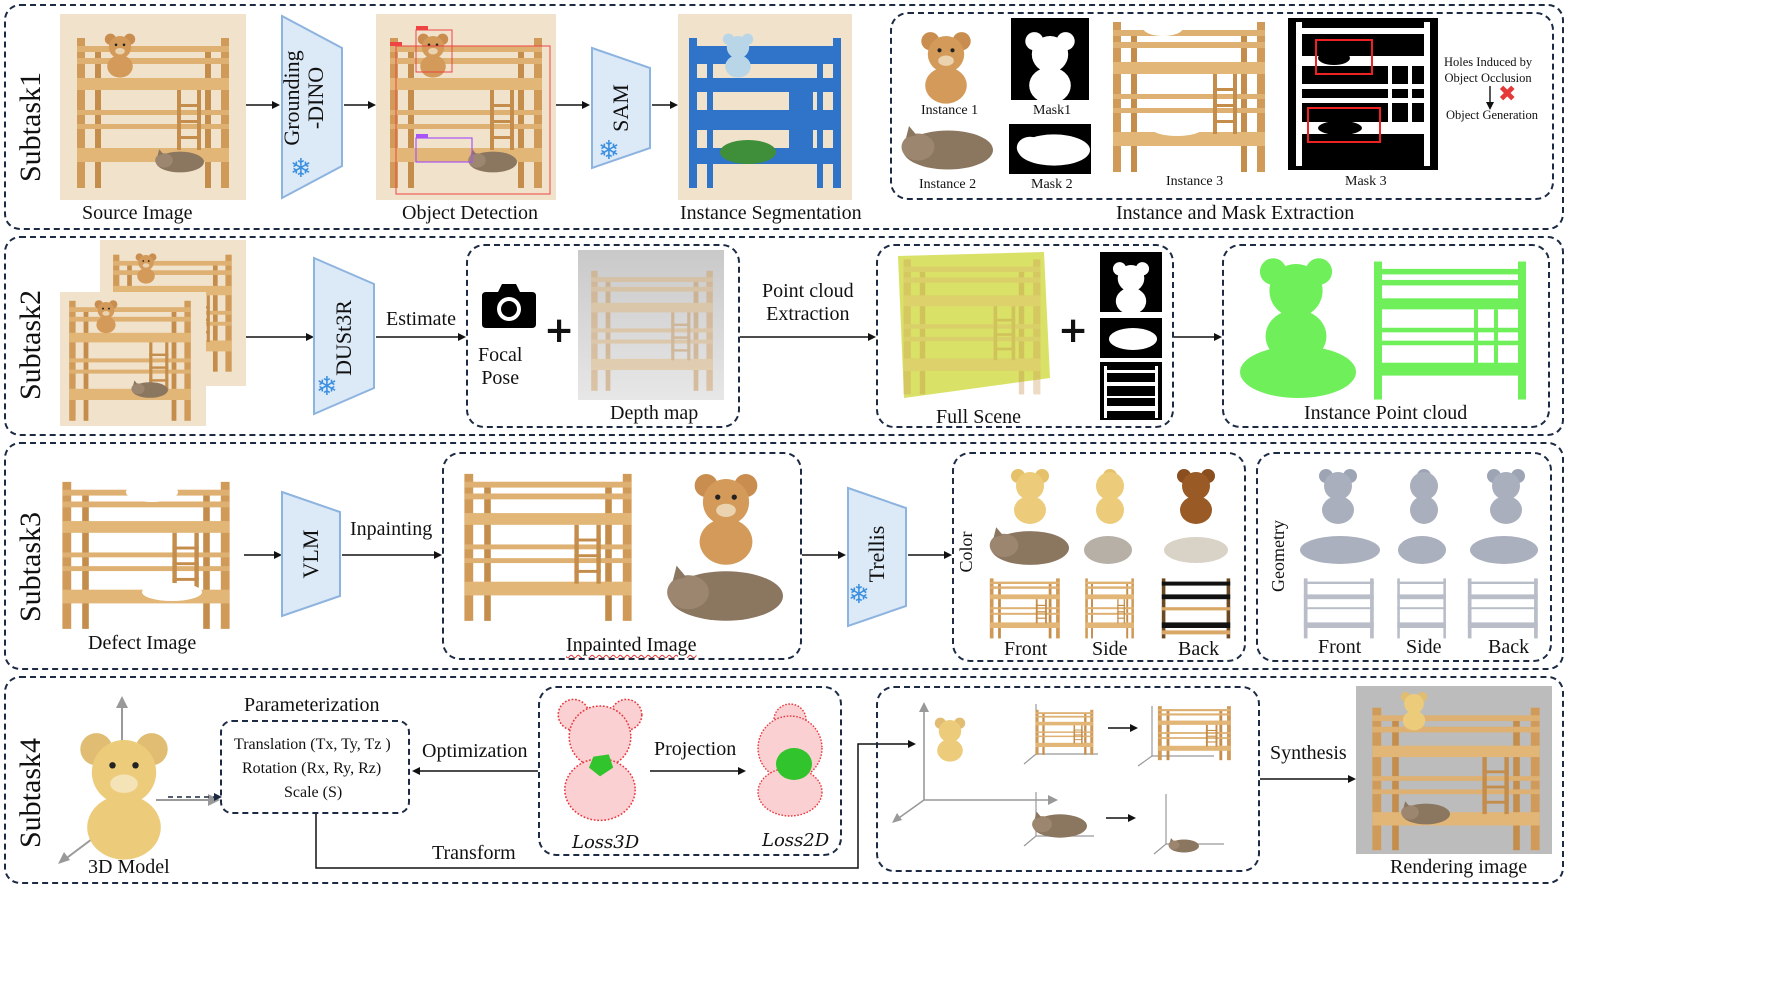 This screenshot has width=1780, height=1006. Describe the element at coordinates (344, 336) in the screenshot. I see `dust3r-encoder` at that location.